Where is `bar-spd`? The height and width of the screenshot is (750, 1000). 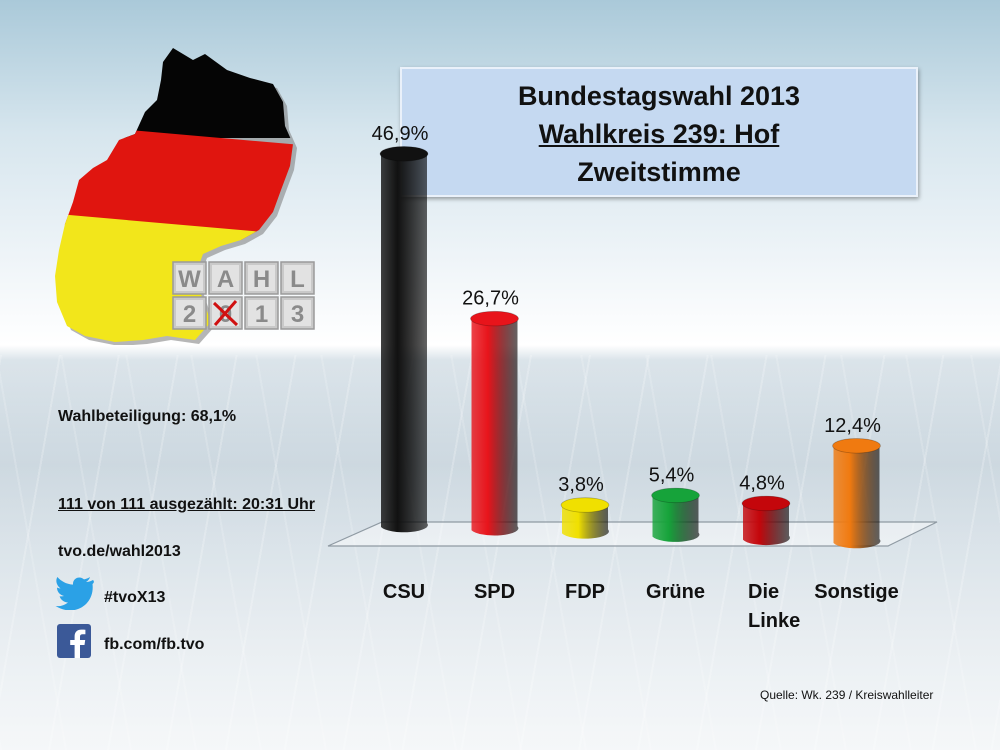
bar-spd is located at coordinates (494, 423).